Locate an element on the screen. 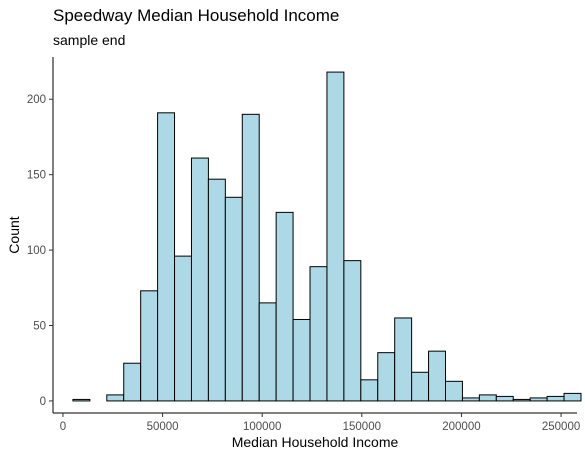 The image size is (585, 458). x-tick-label: 200000 is located at coordinates (461, 427).